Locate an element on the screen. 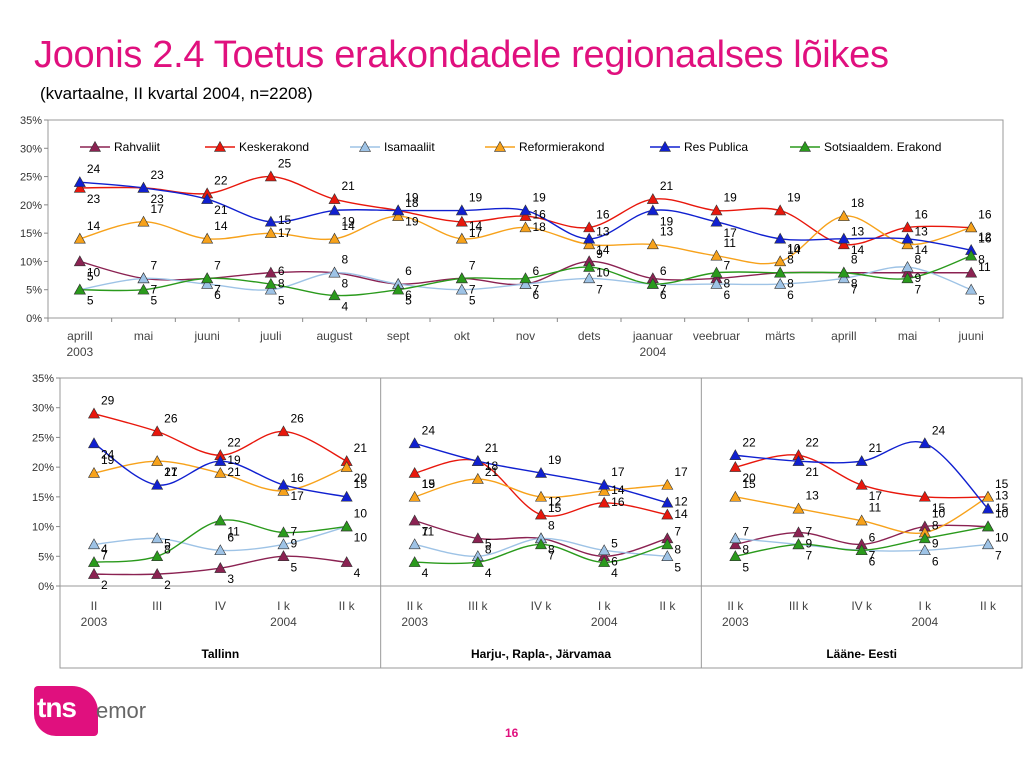 The height and width of the screenshot is (768, 1024). panel-harju-rapla-jarvamaa-data-label-isamaaliit: 5 is located at coordinates (488, 543).